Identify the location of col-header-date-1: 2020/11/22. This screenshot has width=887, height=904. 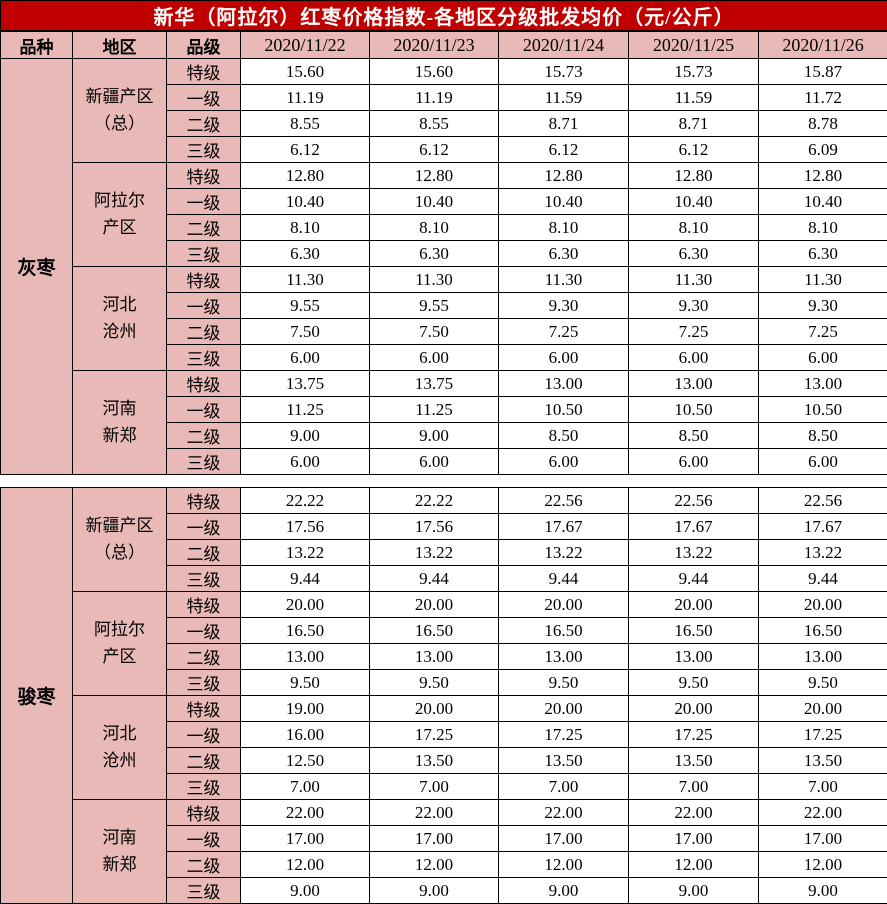
(305, 45).